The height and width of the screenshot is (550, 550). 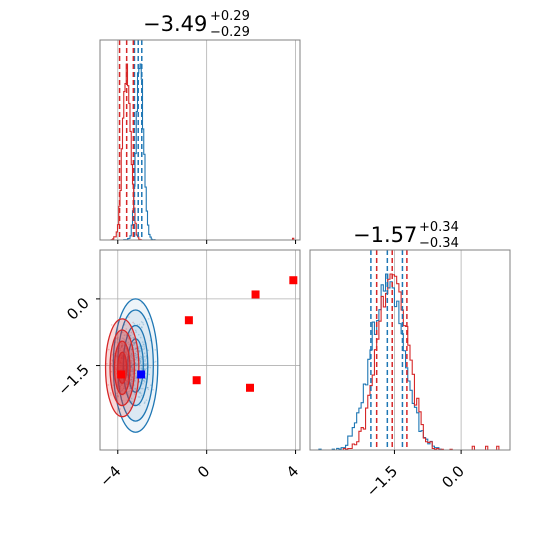 What do you see at coordinates (439, 227) in the screenshot?
I see `title-2-sup: +0.34` at bounding box center [439, 227].